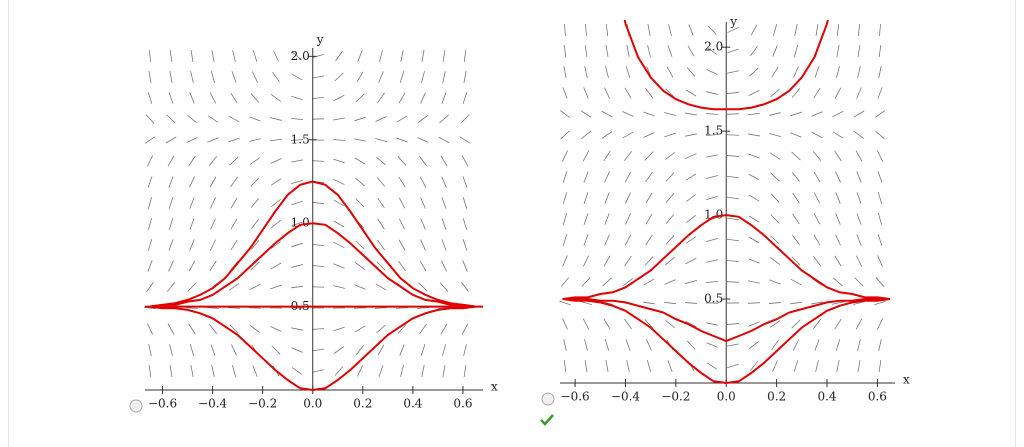  I want to click on x-tick-label: 0.0, so click(726, 397).